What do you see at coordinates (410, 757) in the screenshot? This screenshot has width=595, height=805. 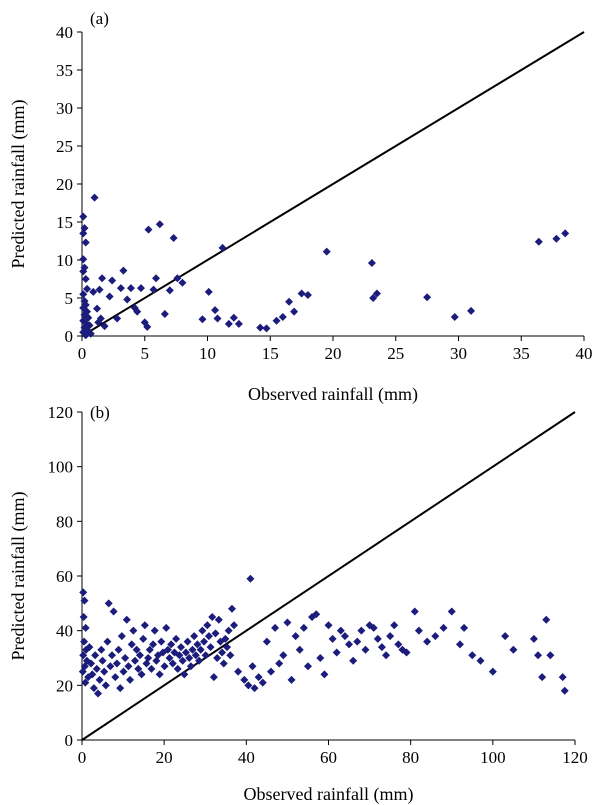 I see `x-tick-label: 80` at bounding box center [410, 757].